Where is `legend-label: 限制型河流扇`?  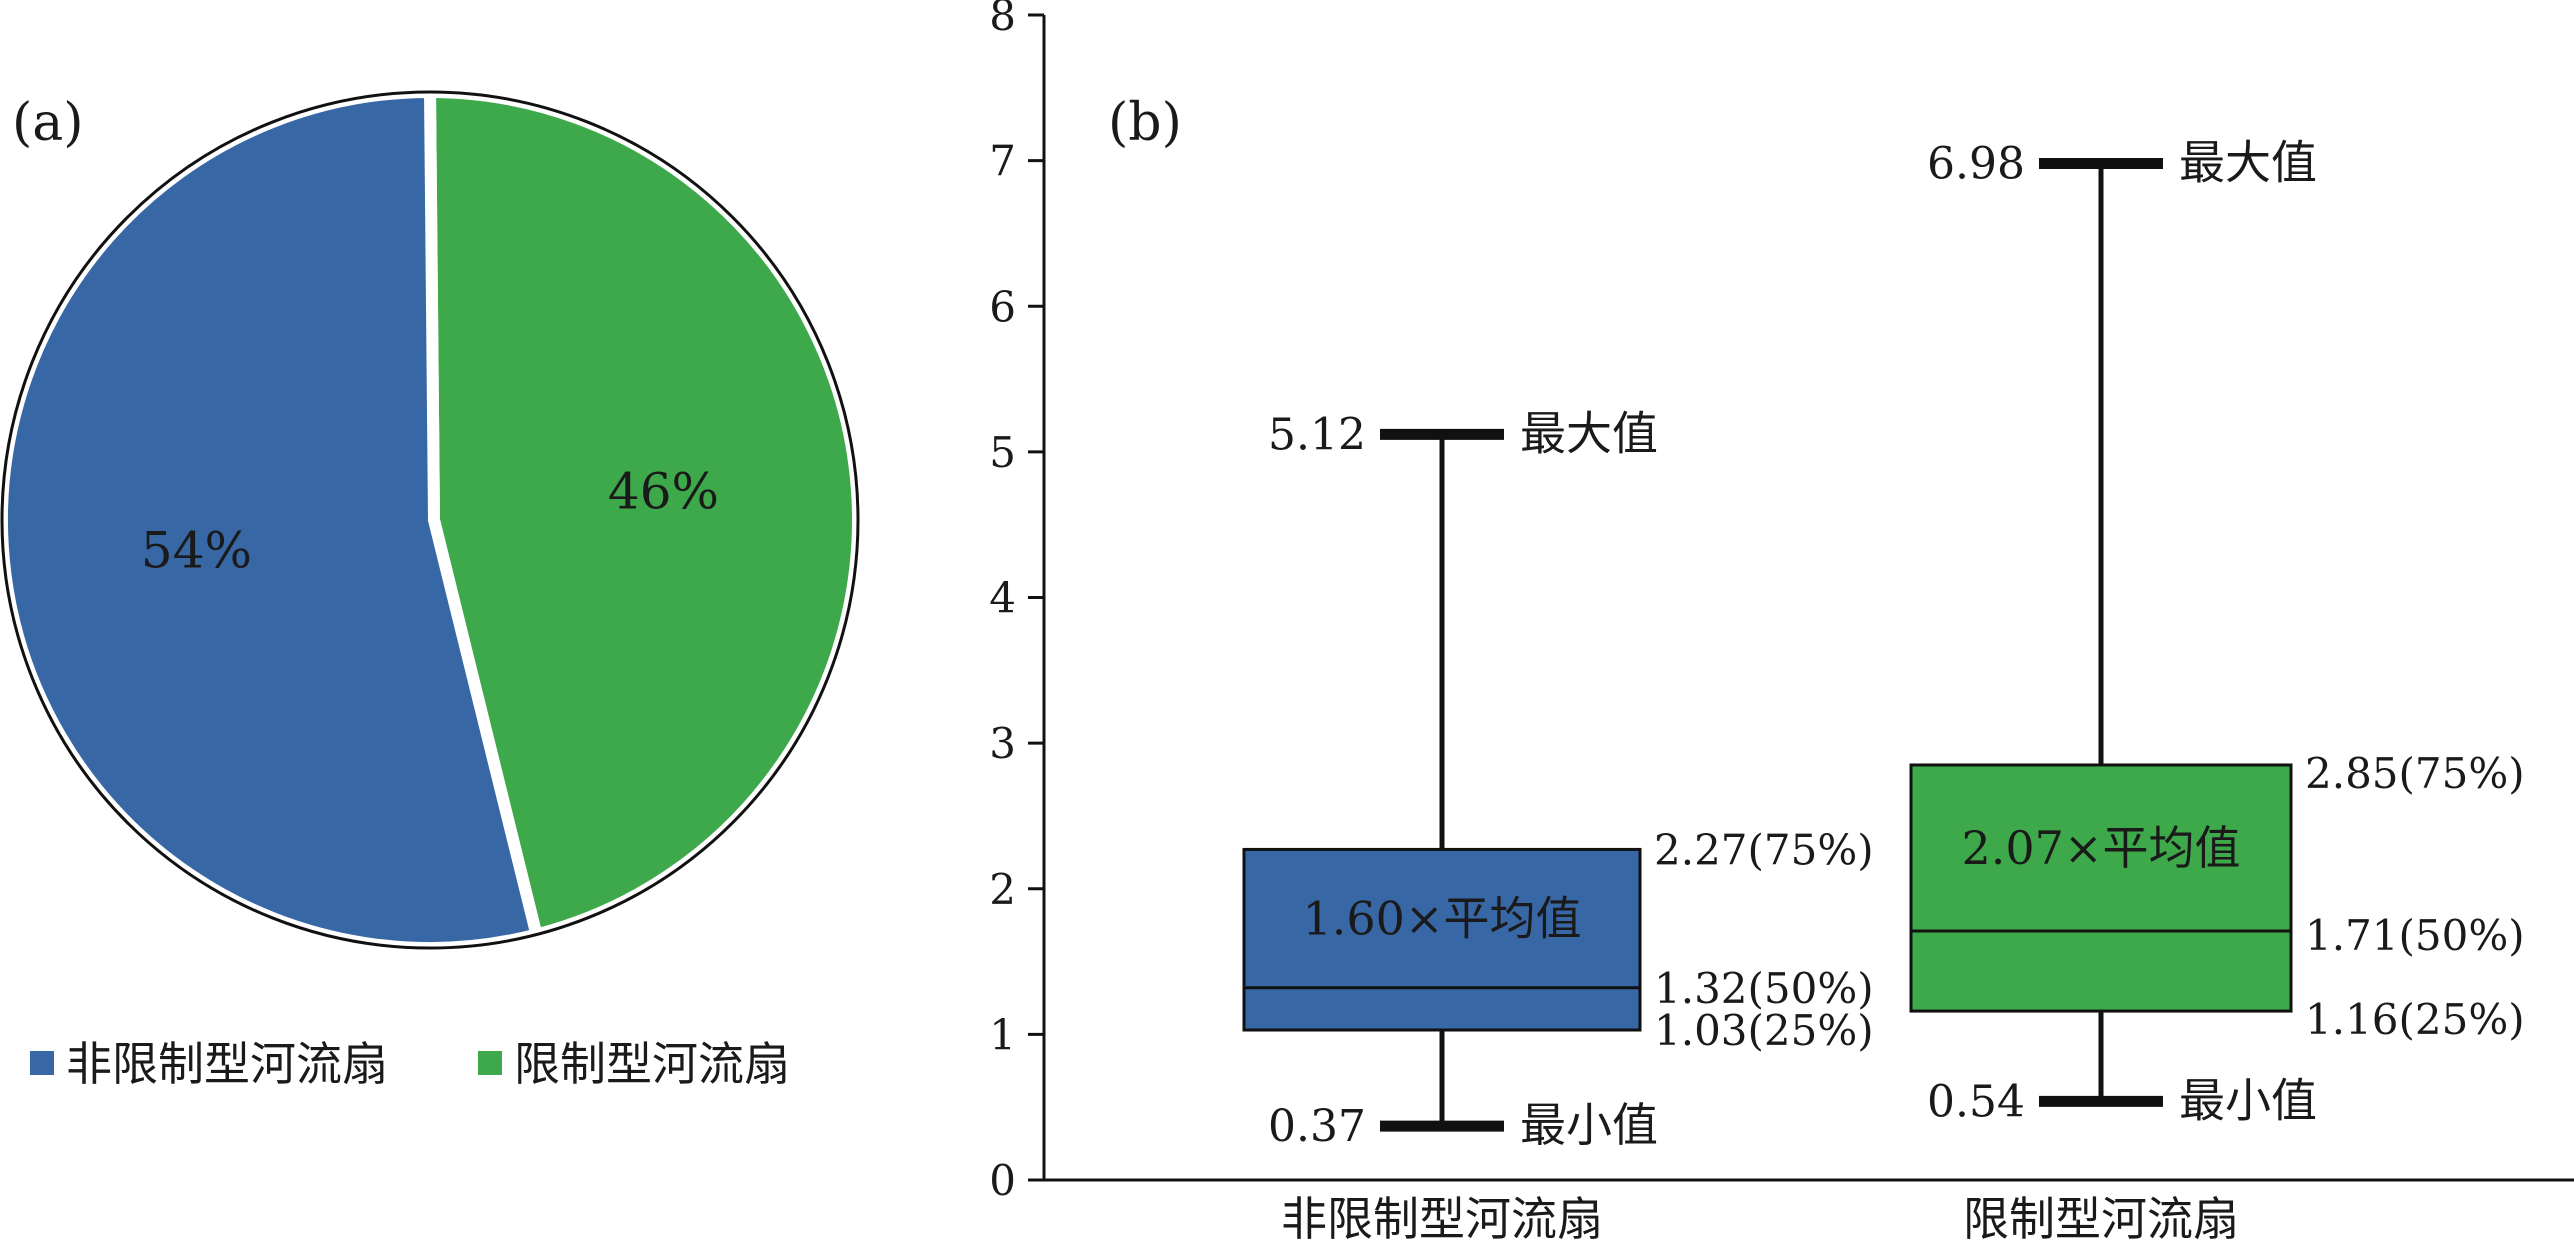
legend-label: 限制型河流扇 is located at coordinates (652, 1064).